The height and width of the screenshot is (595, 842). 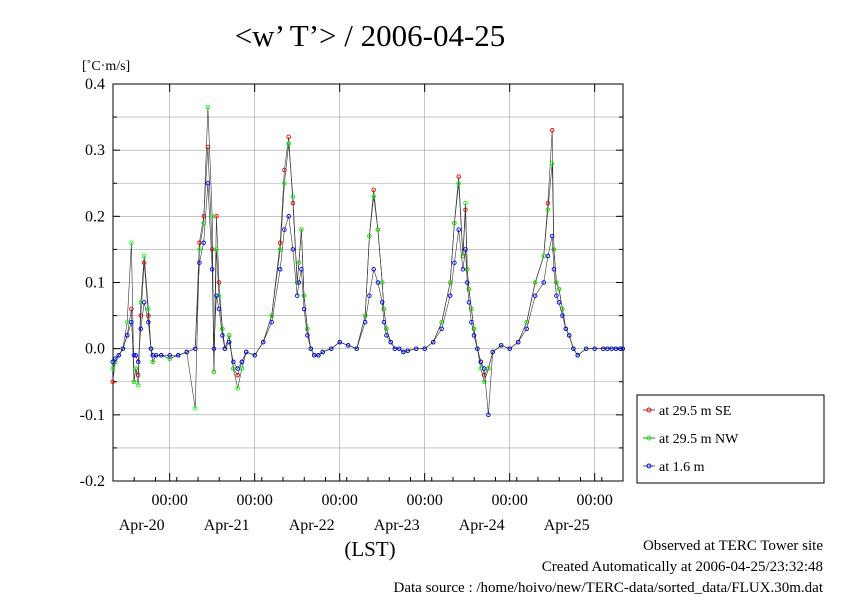 What do you see at coordinates (482, 525) in the screenshot?
I see `x-tick-date-label: Apr-24` at bounding box center [482, 525].